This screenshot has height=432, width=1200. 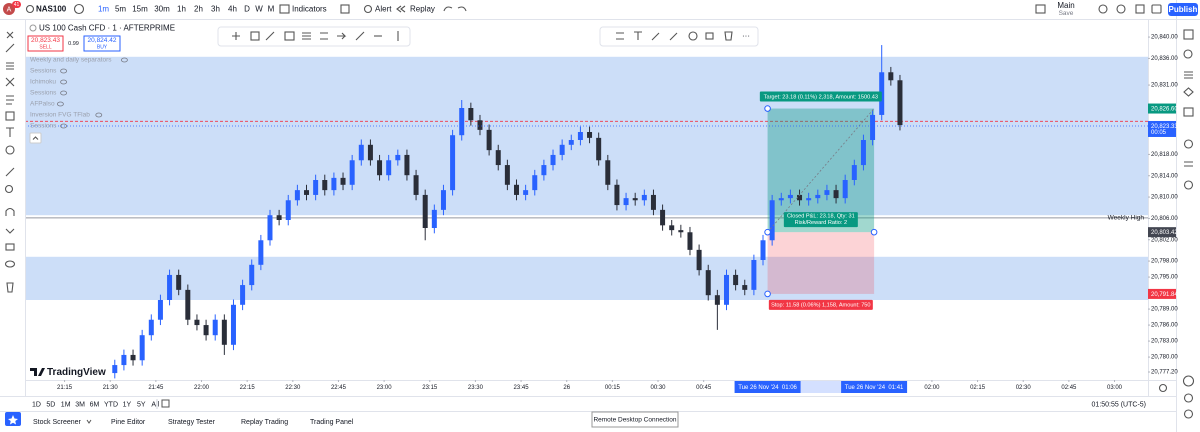 I want to click on range-button: 1Y, so click(x=127, y=404).